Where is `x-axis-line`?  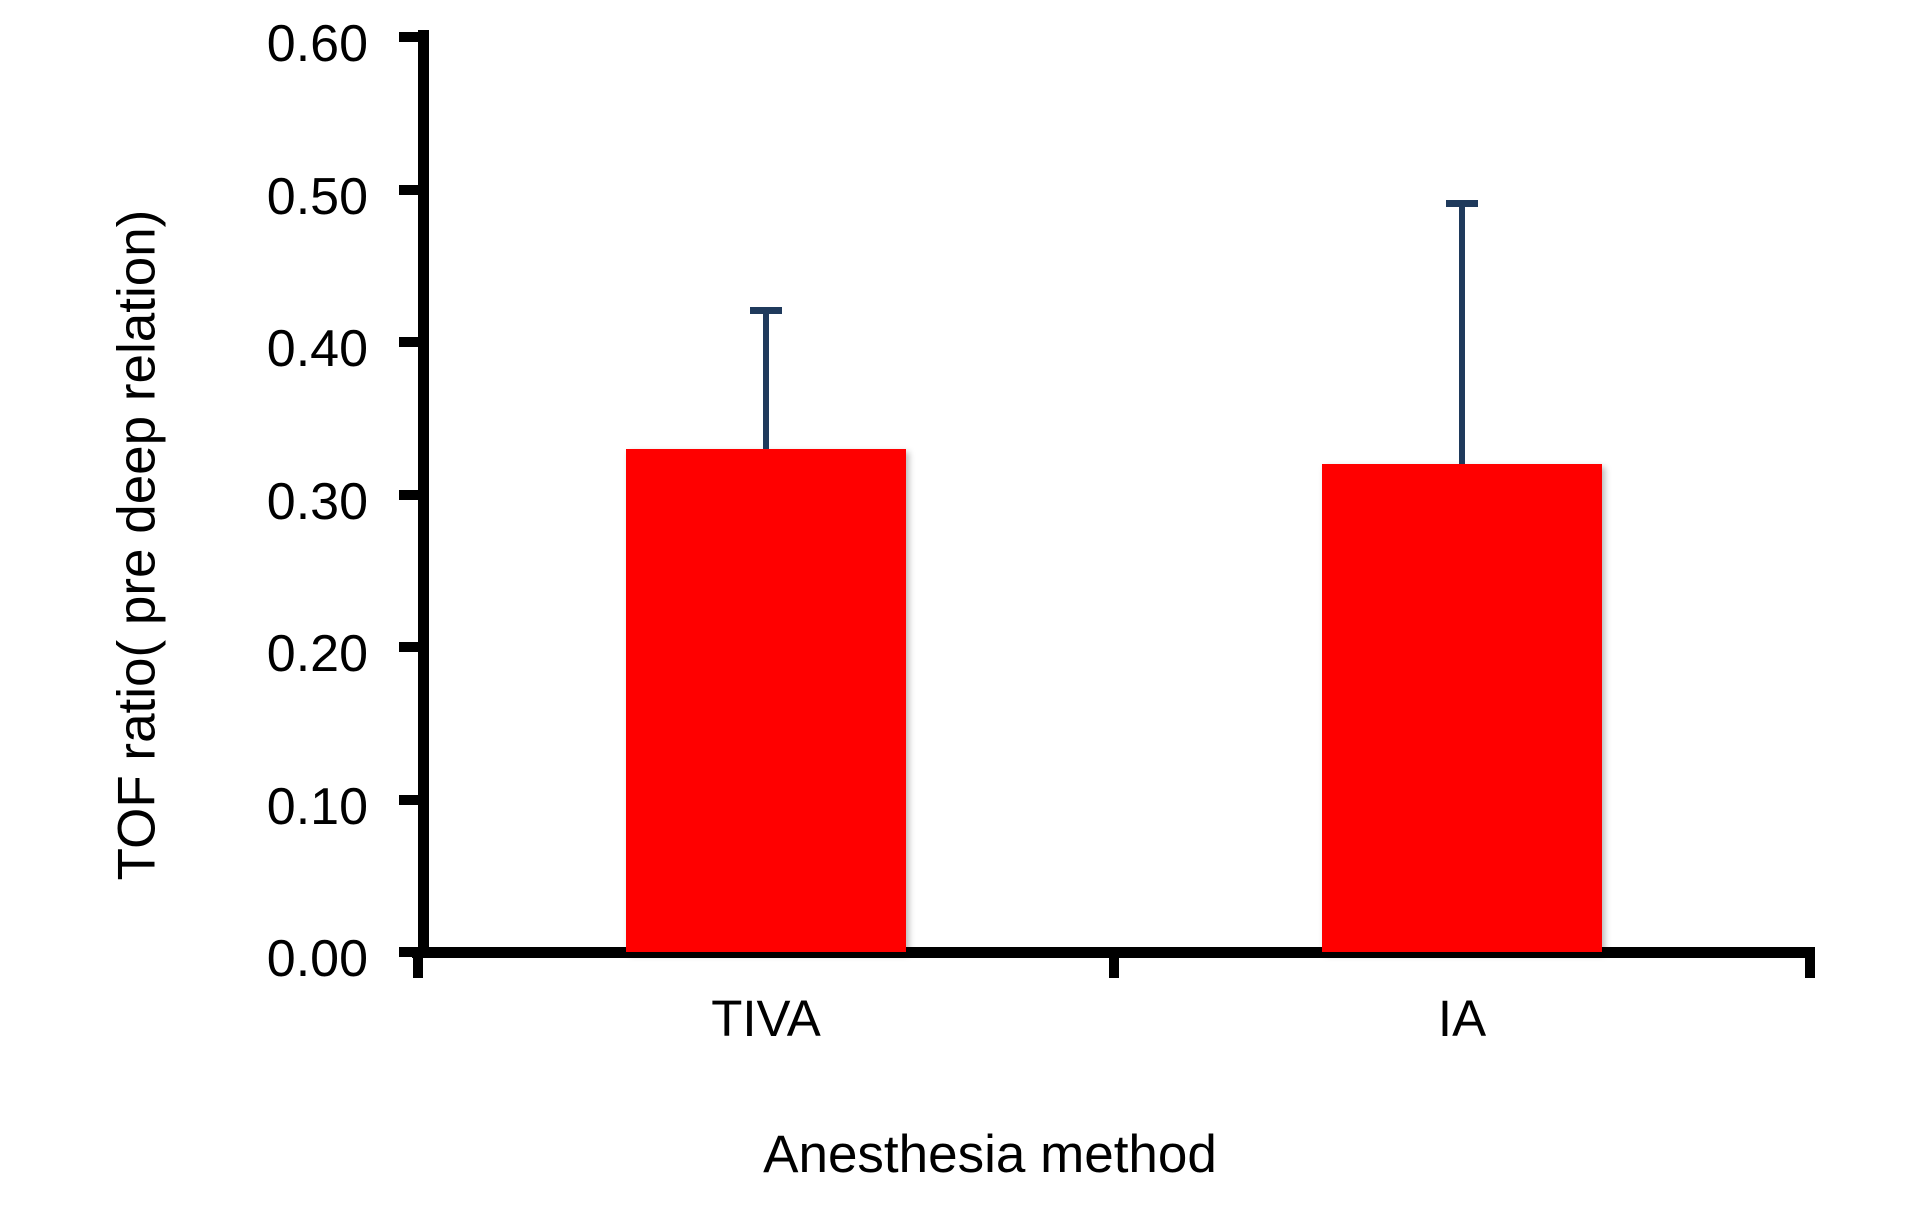 x-axis-line is located at coordinates (1113, 952).